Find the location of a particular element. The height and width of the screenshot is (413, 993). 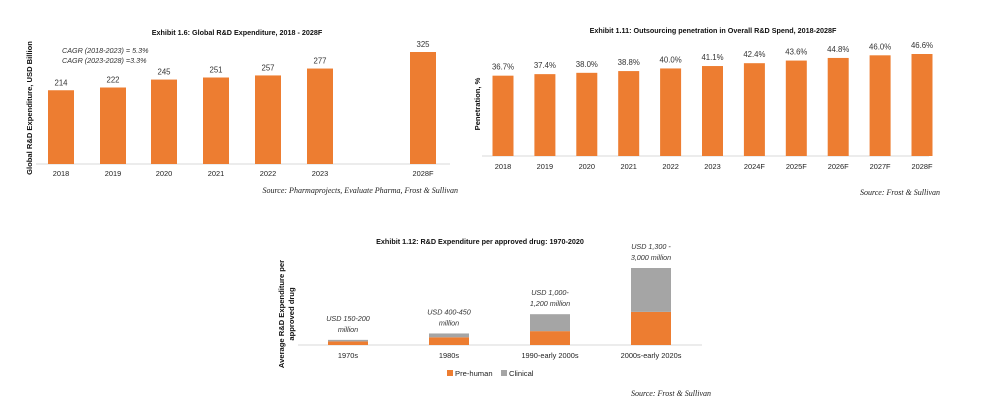

y-axis-label: Global R&D Expenditure, USD Billion is located at coordinates (29, 108).